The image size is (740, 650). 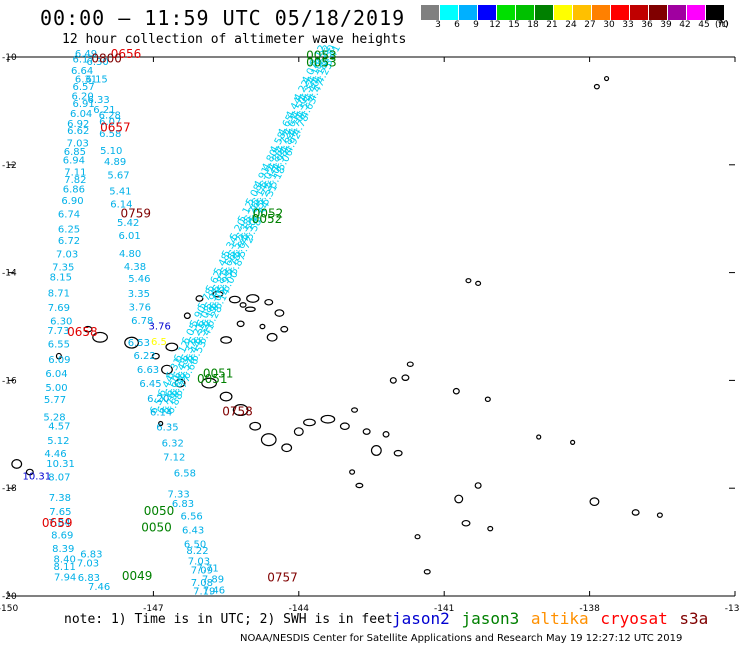 What do you see at coordinates (110, 115) in the screenshot?
I see `swh-value-label: 6.28` at bounding box center [110, 115].